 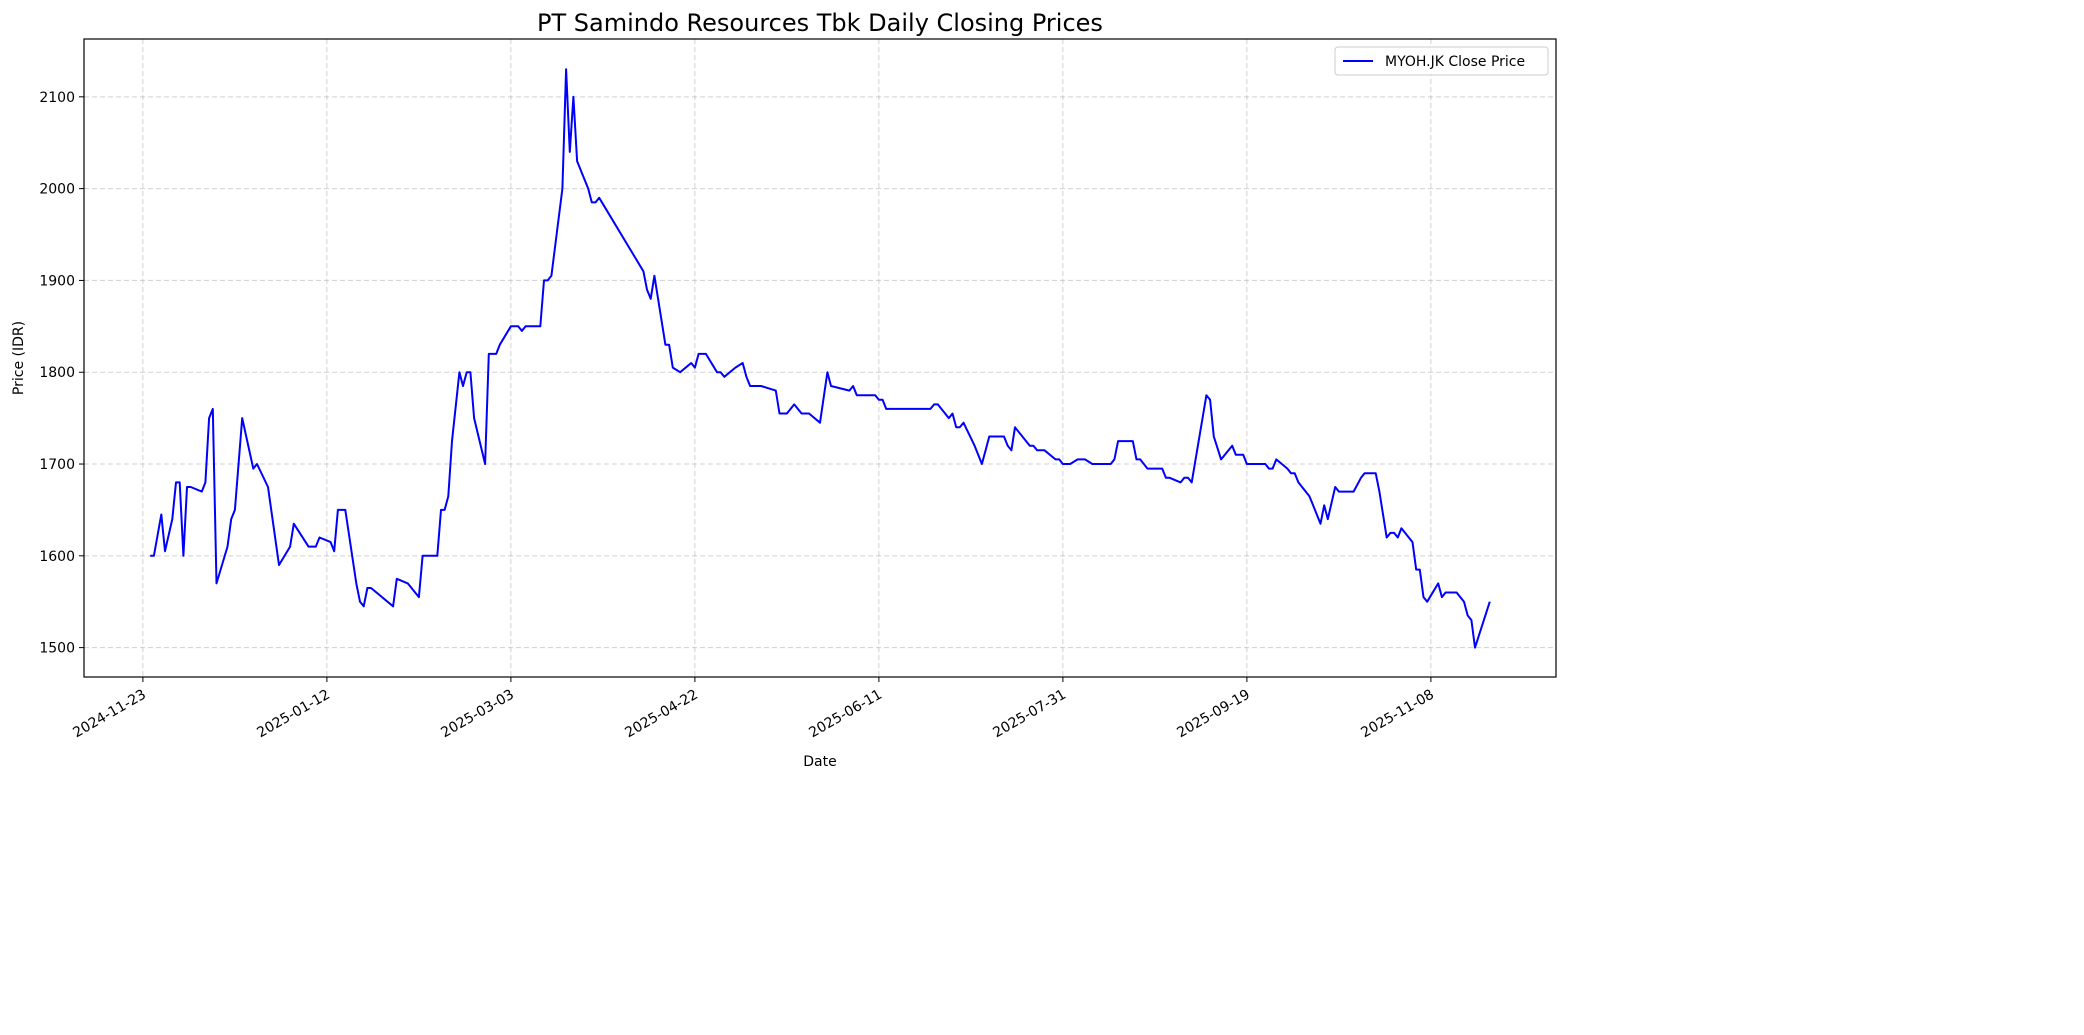 What do you see at coordinates (57, 281) in the screenshot?
I see `y-tick-label: 1900` at bounding box center [57, 281].